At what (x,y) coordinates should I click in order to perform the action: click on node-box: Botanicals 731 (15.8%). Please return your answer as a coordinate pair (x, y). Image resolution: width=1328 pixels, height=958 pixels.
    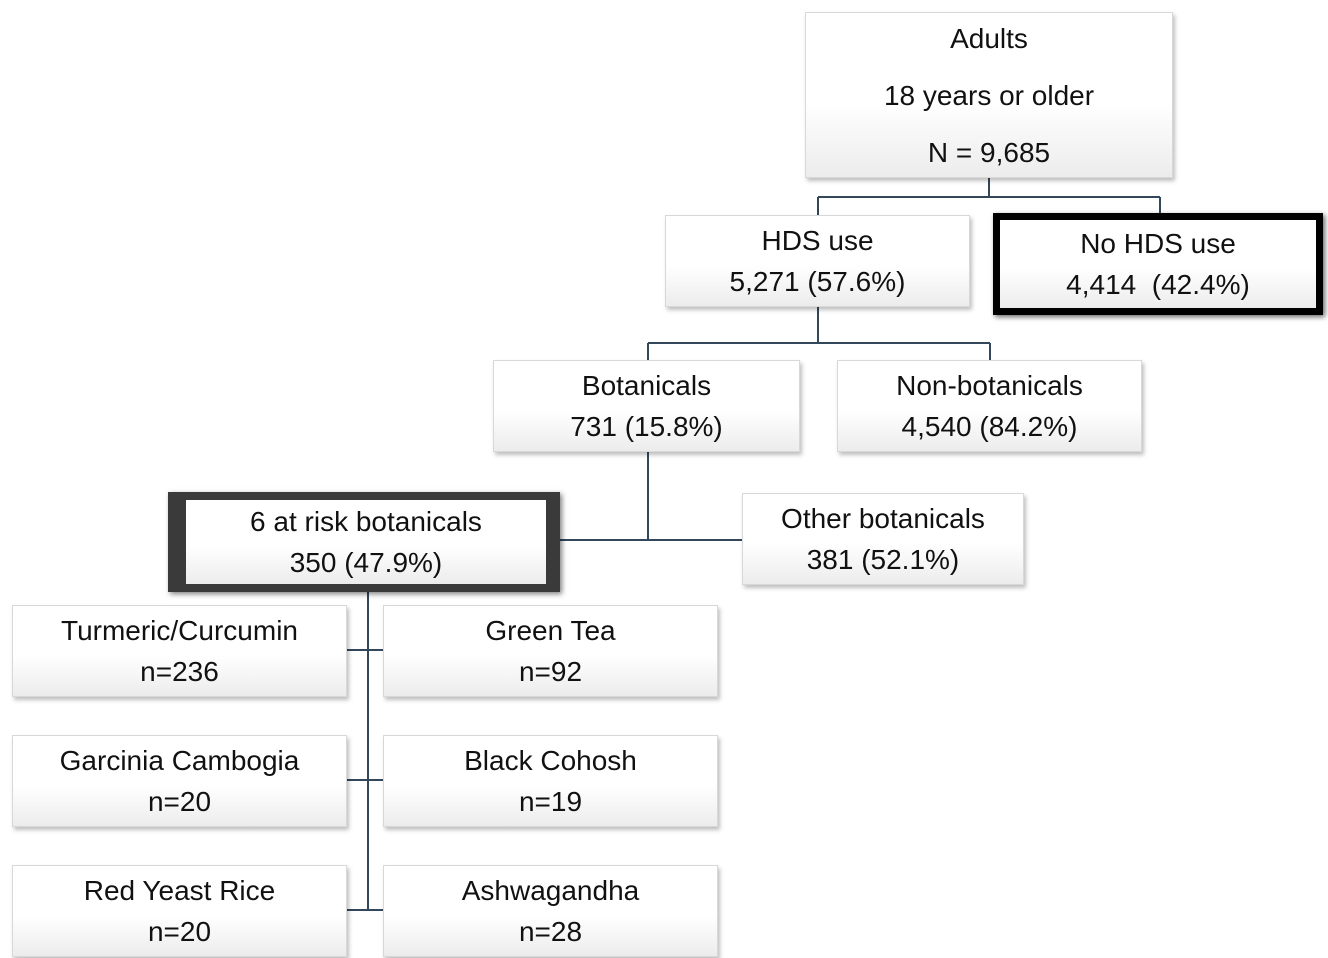
    Looking at the image, I should click on (646, 406).